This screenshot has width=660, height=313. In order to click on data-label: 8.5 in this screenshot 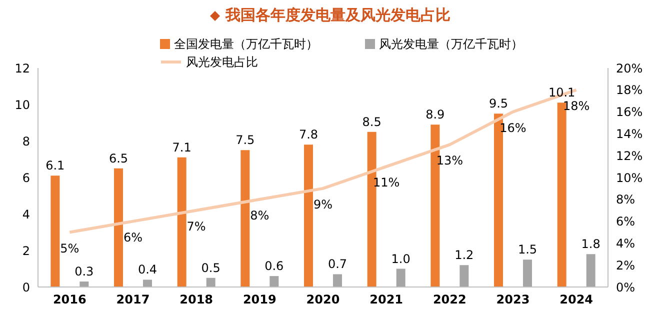, I will do `click(372, 121)`.